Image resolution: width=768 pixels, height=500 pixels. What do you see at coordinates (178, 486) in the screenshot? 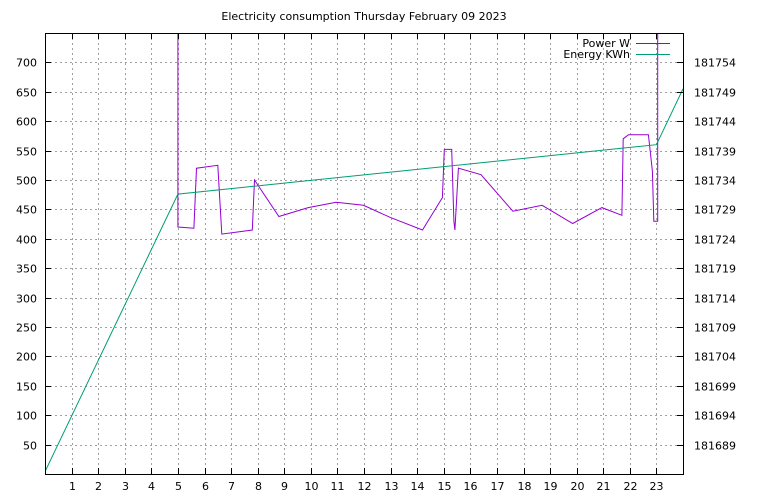
I see `x-tick-label: 5` at bounding box center [178, 486].